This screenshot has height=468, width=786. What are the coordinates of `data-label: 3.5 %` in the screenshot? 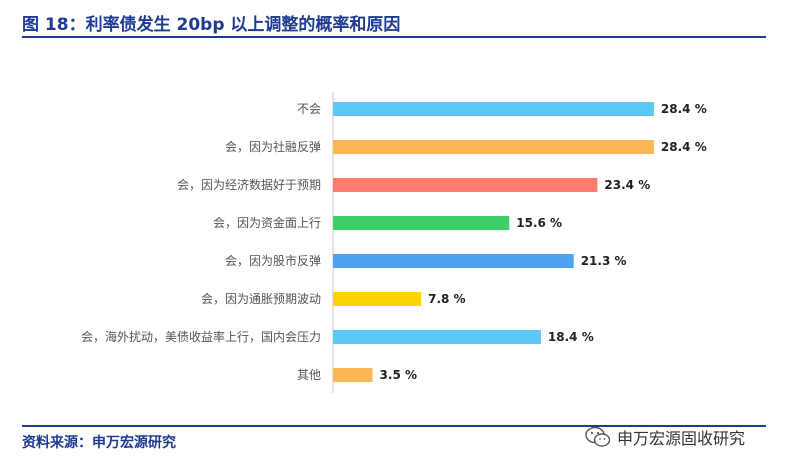 It's located at (398, 375).